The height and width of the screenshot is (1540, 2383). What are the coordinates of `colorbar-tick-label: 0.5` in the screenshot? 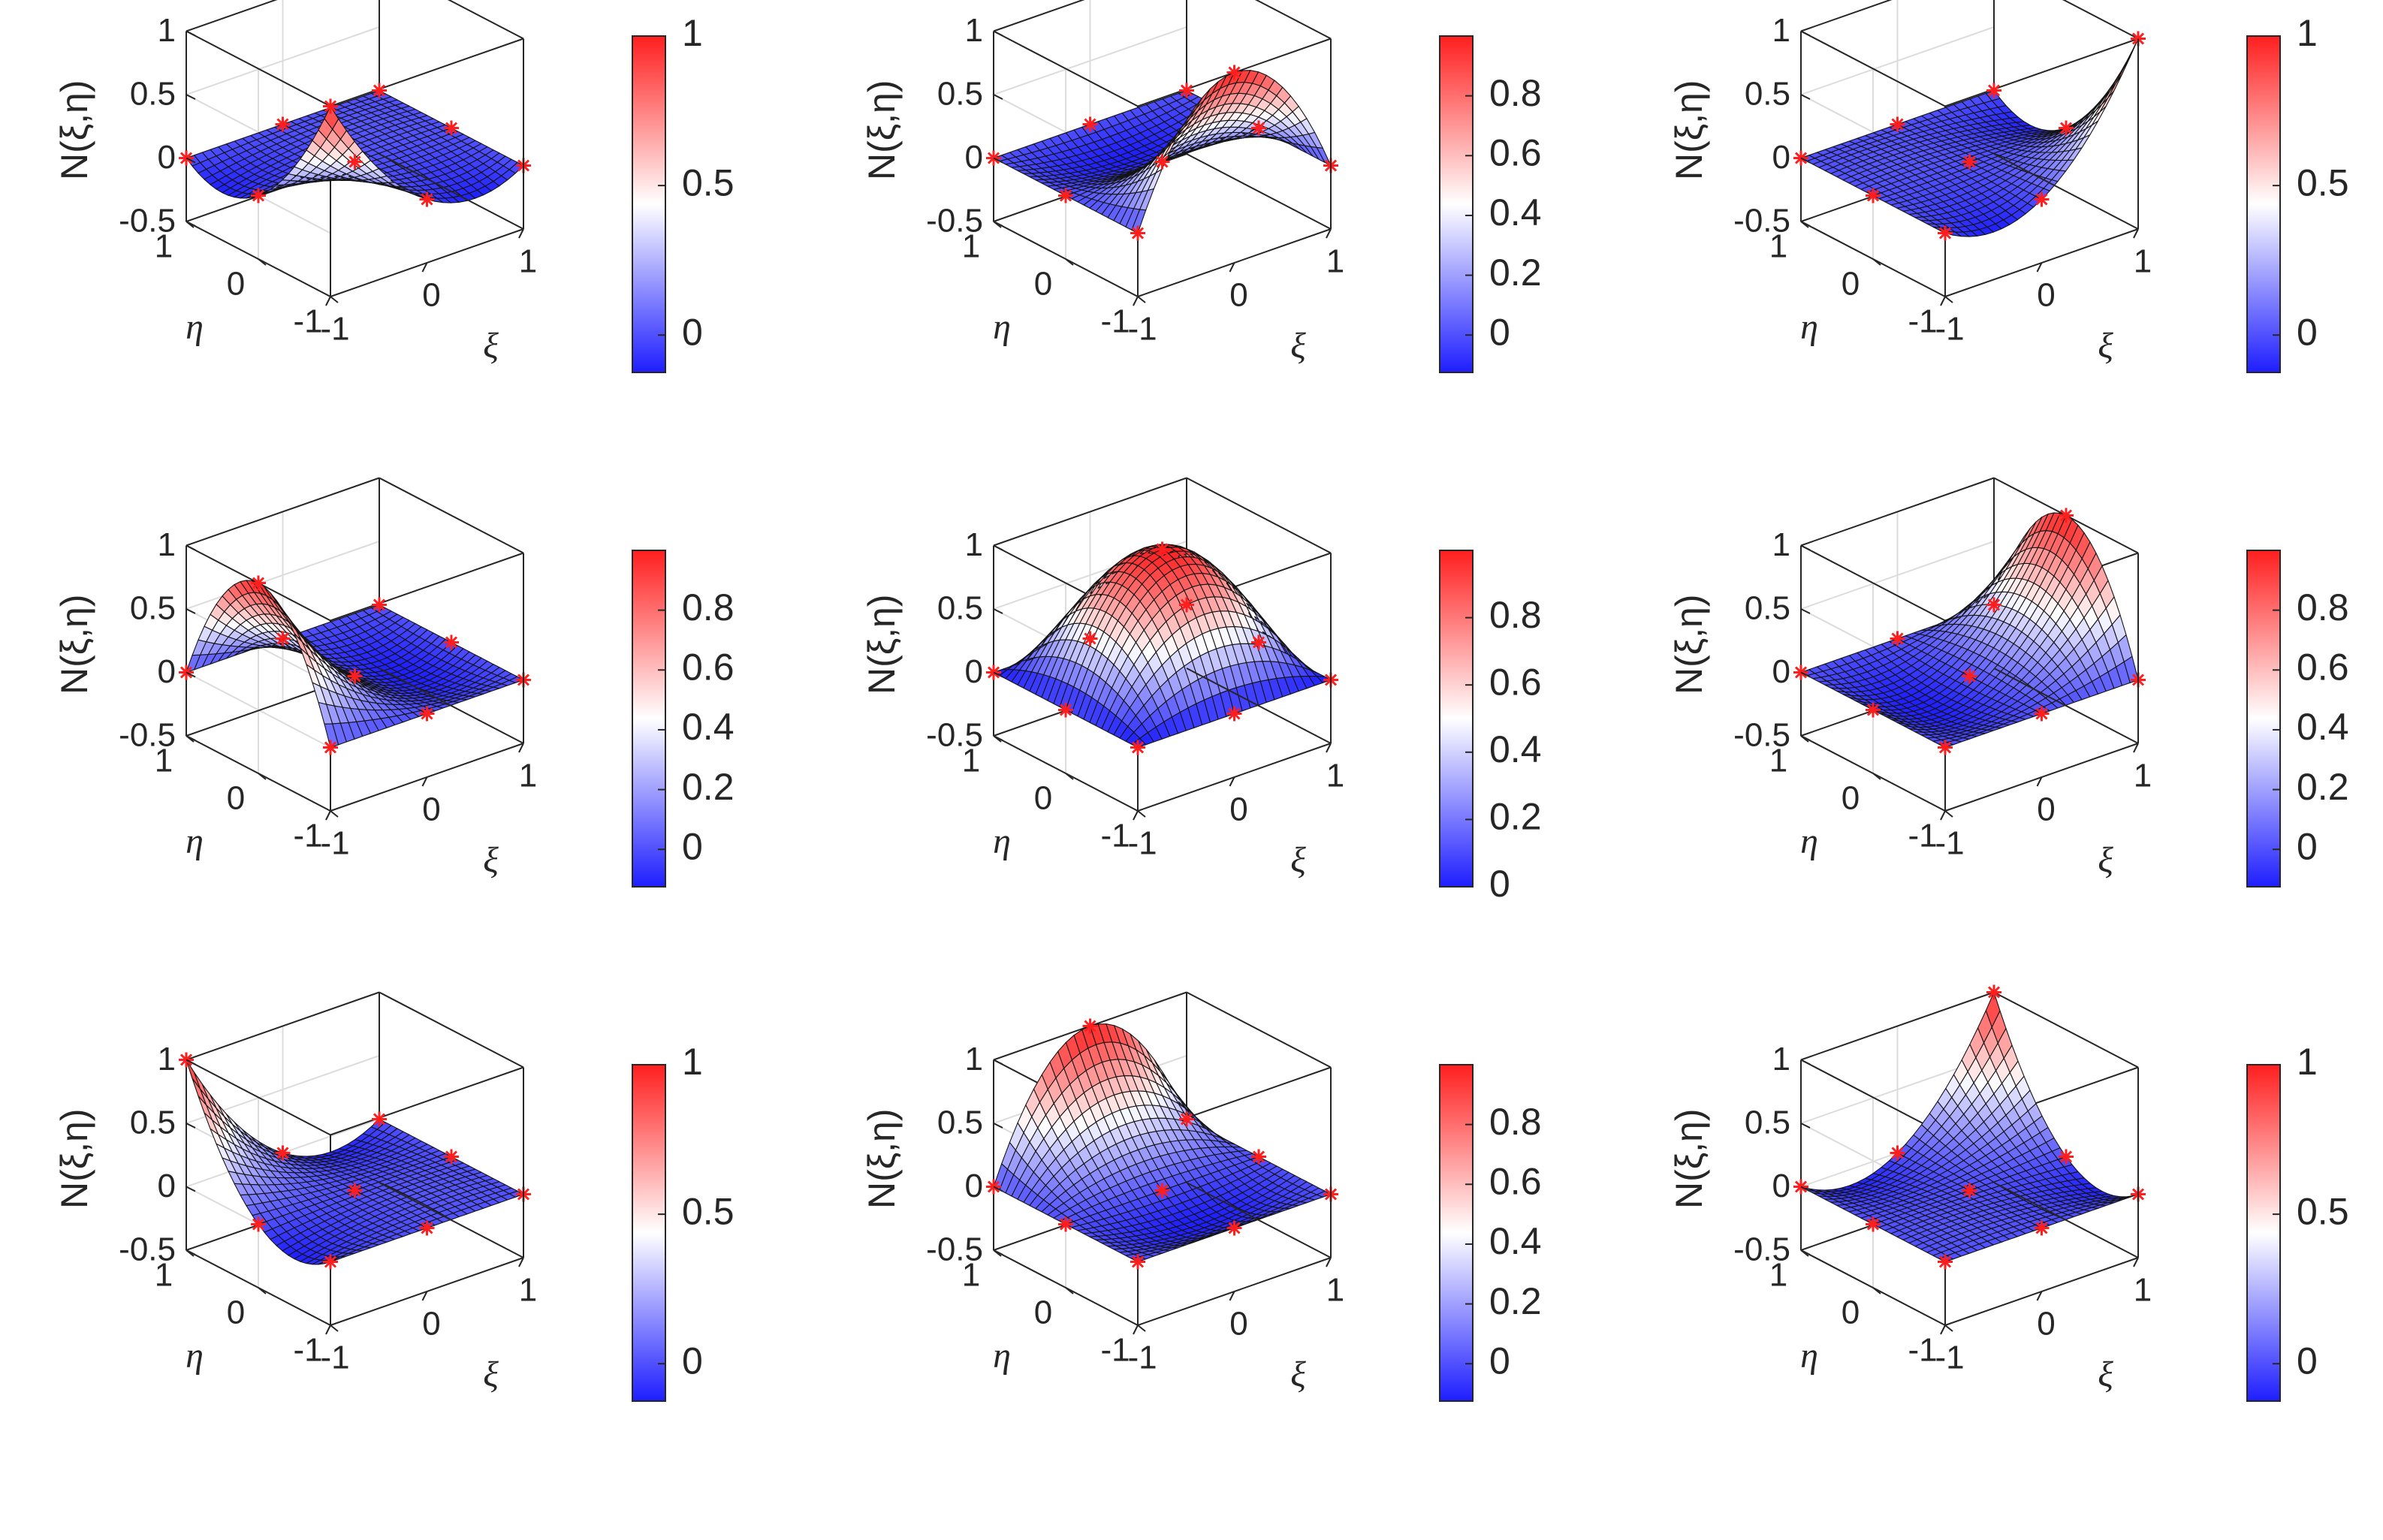 It's located at (2323, 182).